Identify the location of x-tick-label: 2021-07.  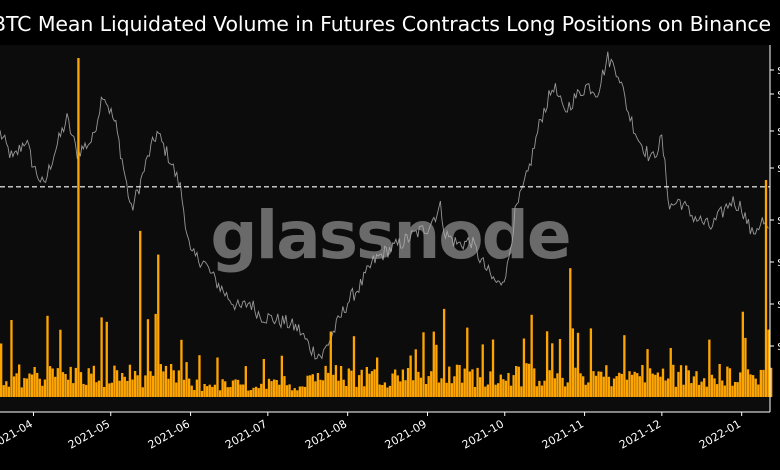
(246, 434).